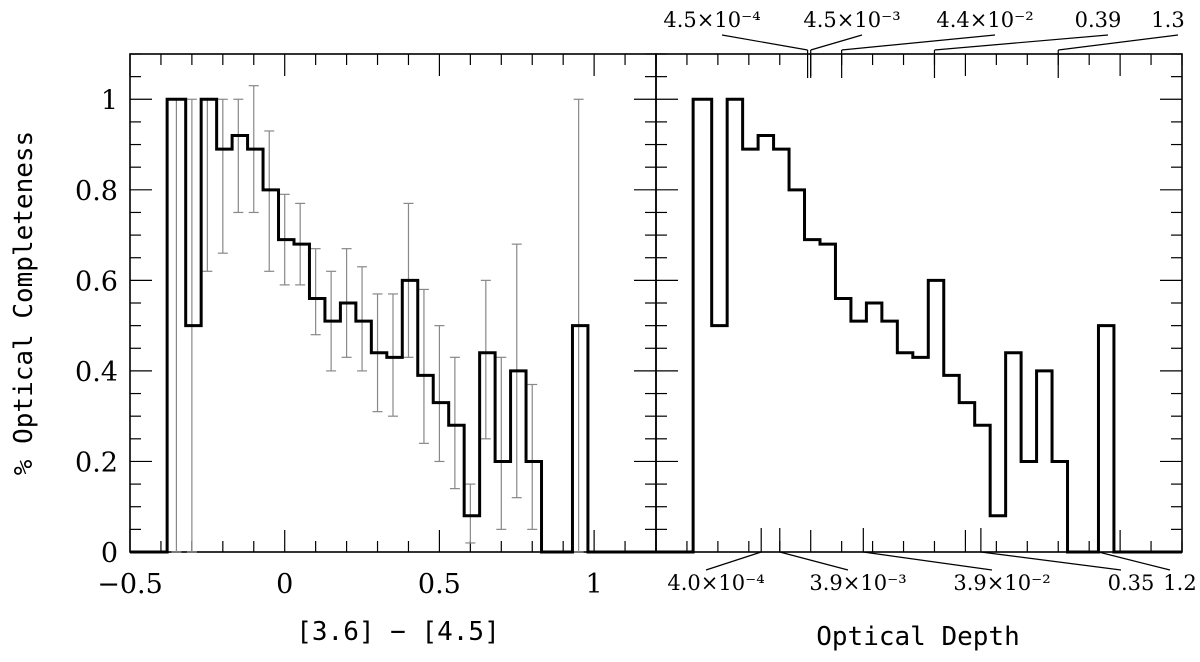 The height and width of the screenshot is (662, 1200). I want to click on optical-depth-label: 4.0×10⁻⁴, so click(716, 561).